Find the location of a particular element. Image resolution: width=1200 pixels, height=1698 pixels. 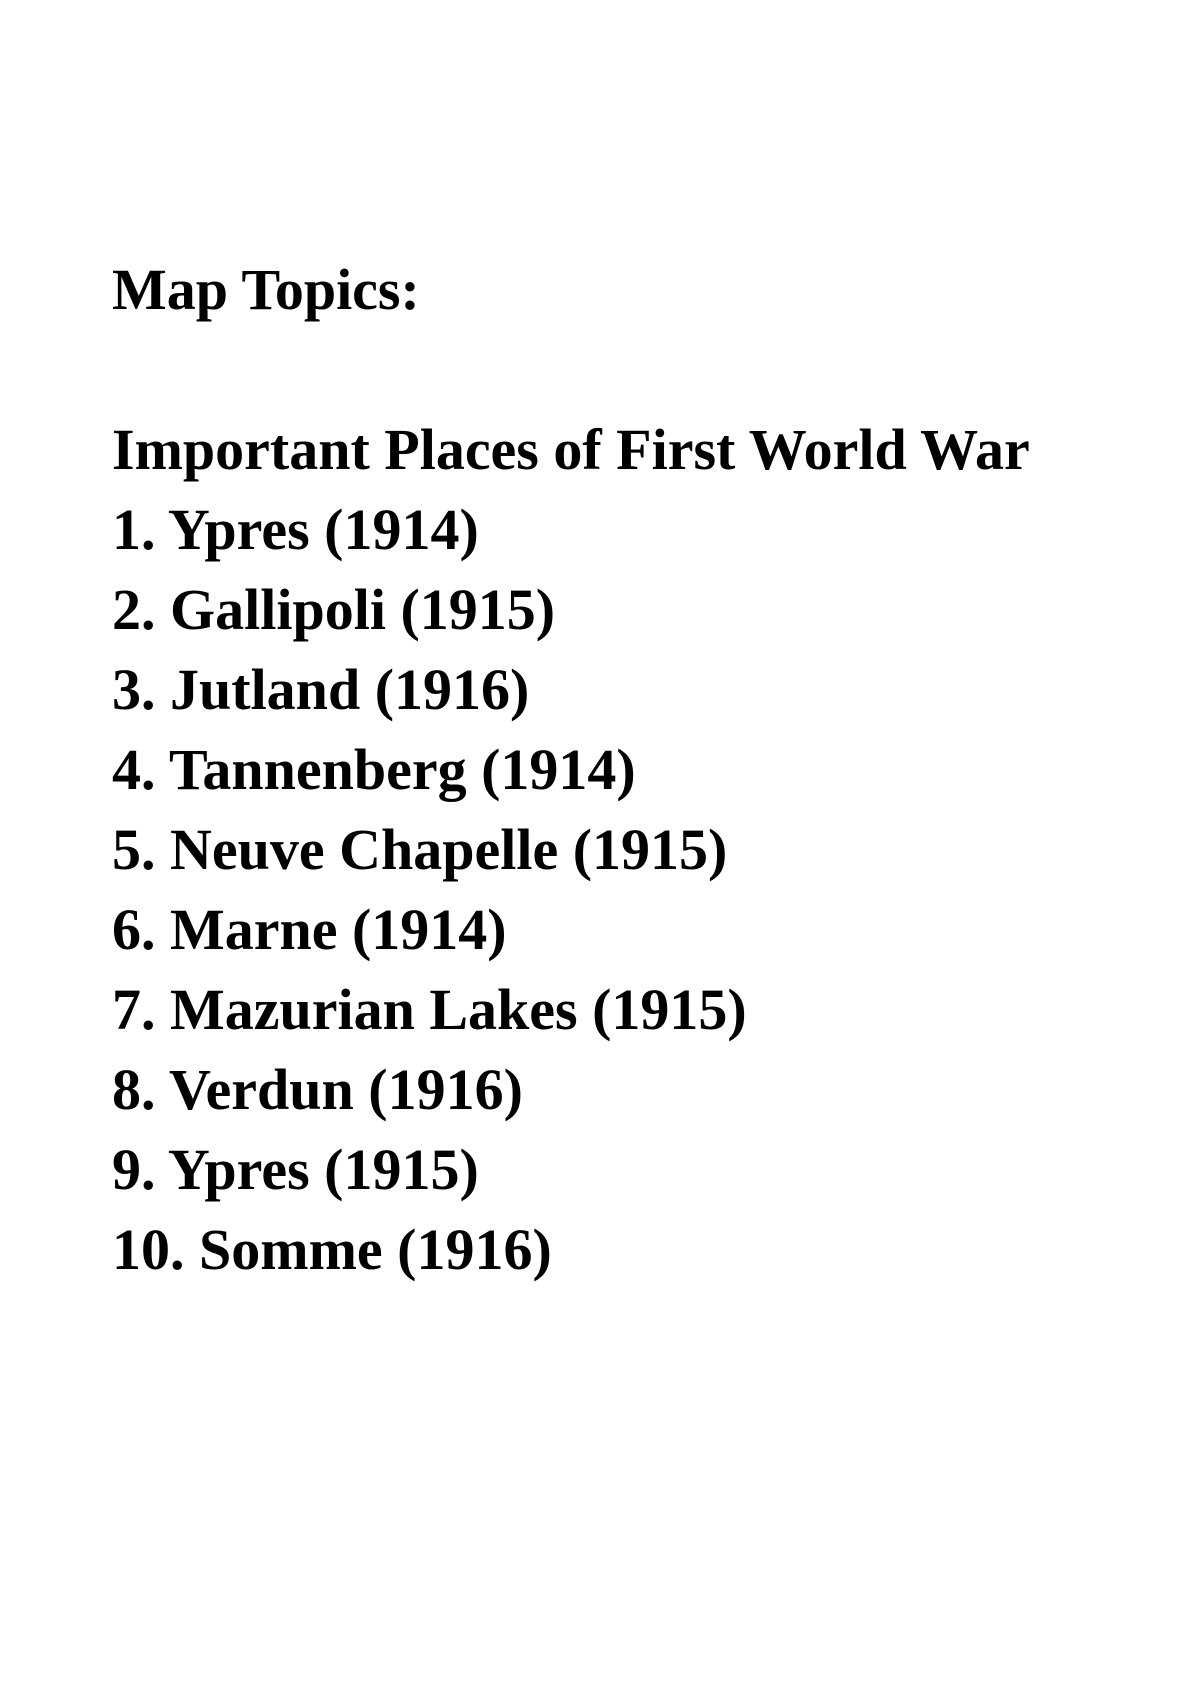

page-title: Map Topics: is located at coordinates (266, 289).